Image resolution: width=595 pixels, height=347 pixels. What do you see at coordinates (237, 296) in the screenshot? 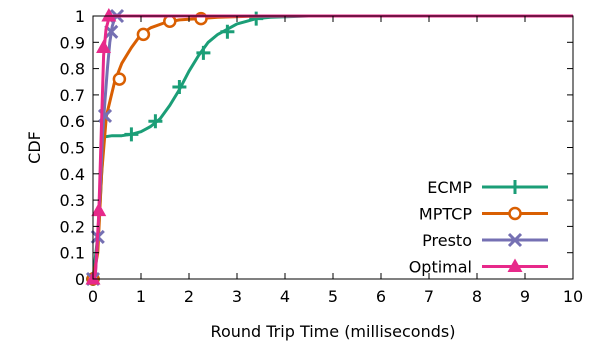
I see `x-tick-label: 3` at bounding box center [237, 296].